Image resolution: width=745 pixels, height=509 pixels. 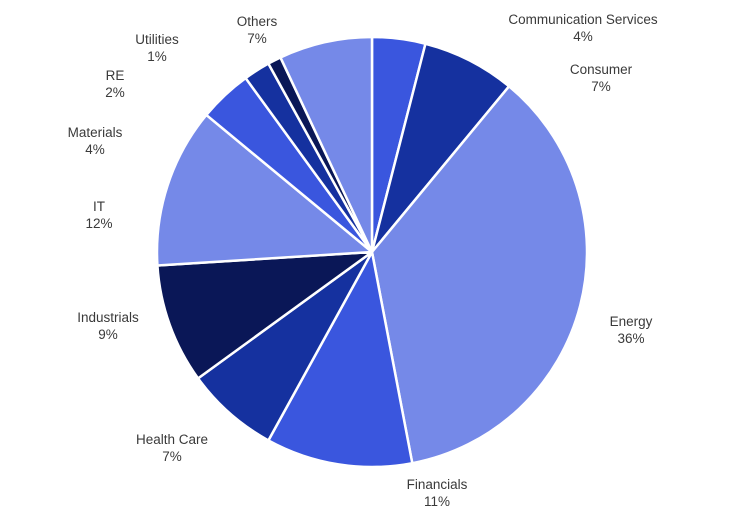 I want to click on pie-slice-financials, so click(x=340, y=359).